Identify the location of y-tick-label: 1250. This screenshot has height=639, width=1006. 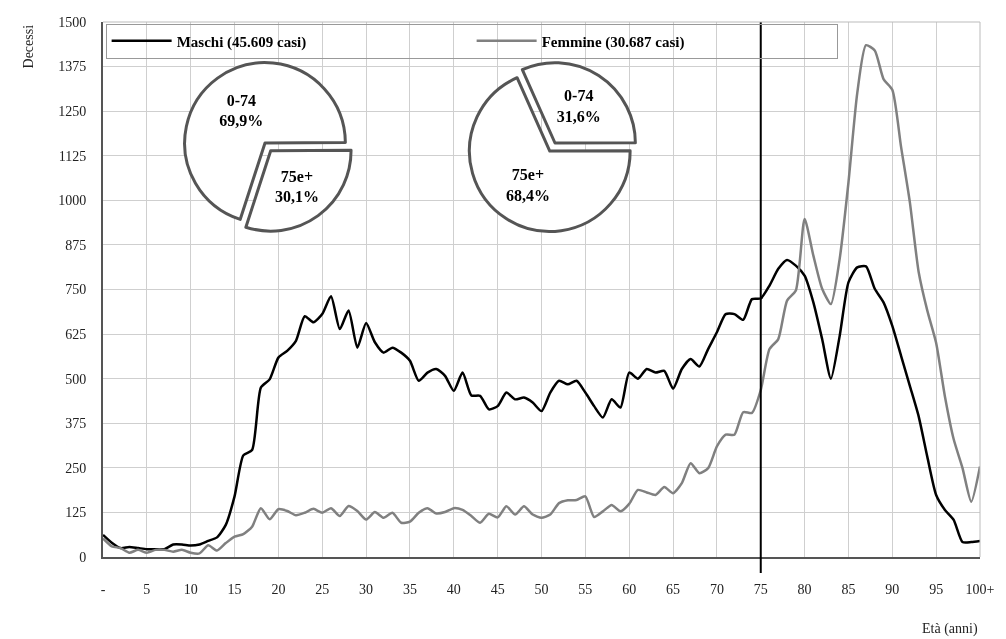
(72, 112).